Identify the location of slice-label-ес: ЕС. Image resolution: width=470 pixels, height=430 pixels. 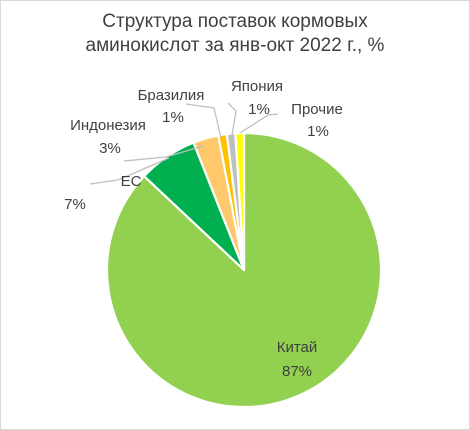
(131, 181).